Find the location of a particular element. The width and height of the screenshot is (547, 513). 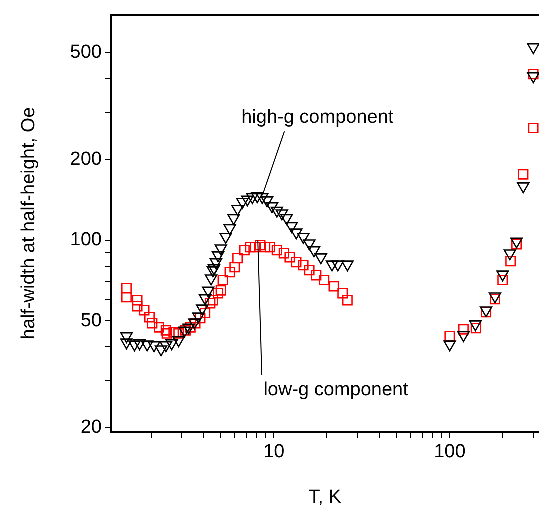

y-tick-label: 200 is located at coordinates (86, 159).